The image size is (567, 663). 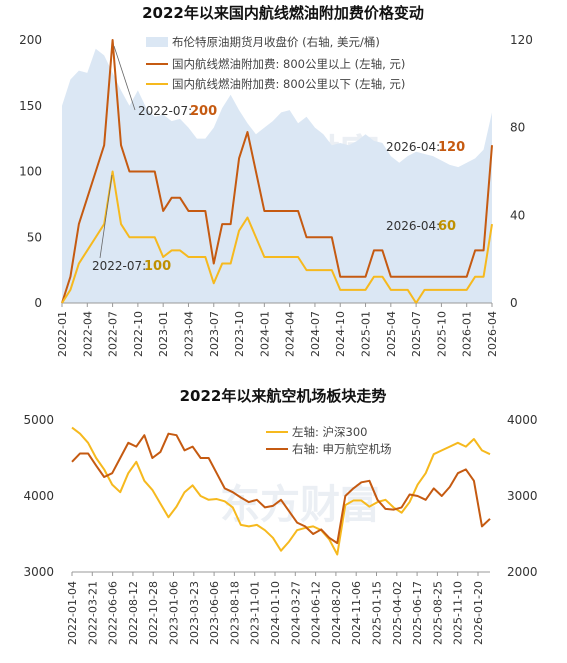 I want to click on chart2-title: 2022年以来航空机场板块走势, so click(x=283, y=396).